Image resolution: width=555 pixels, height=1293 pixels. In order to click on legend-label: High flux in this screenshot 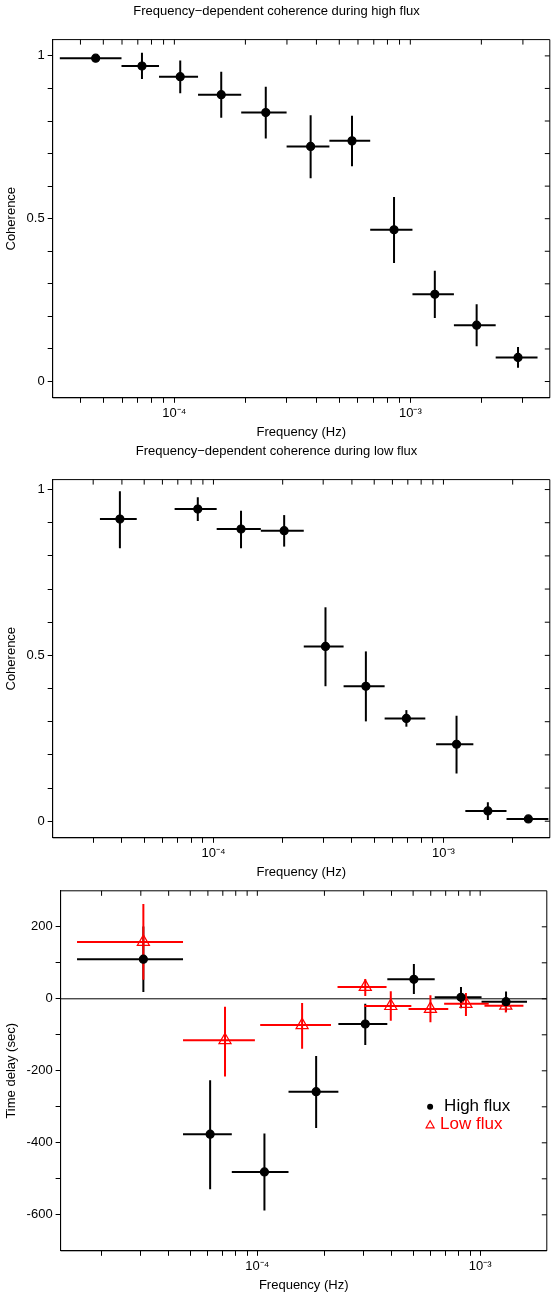, I will do `click(477, 1106)`.